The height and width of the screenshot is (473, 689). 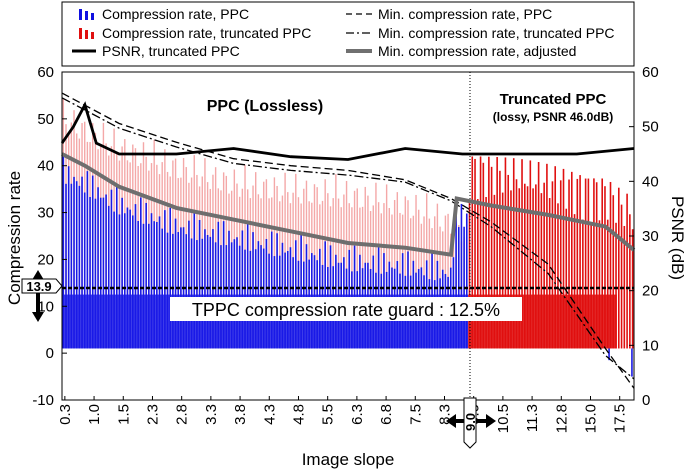 What do you see at coordinates (347, 131) in the screenshot?
I see `line-psnr` at bounding box center [347, 131].